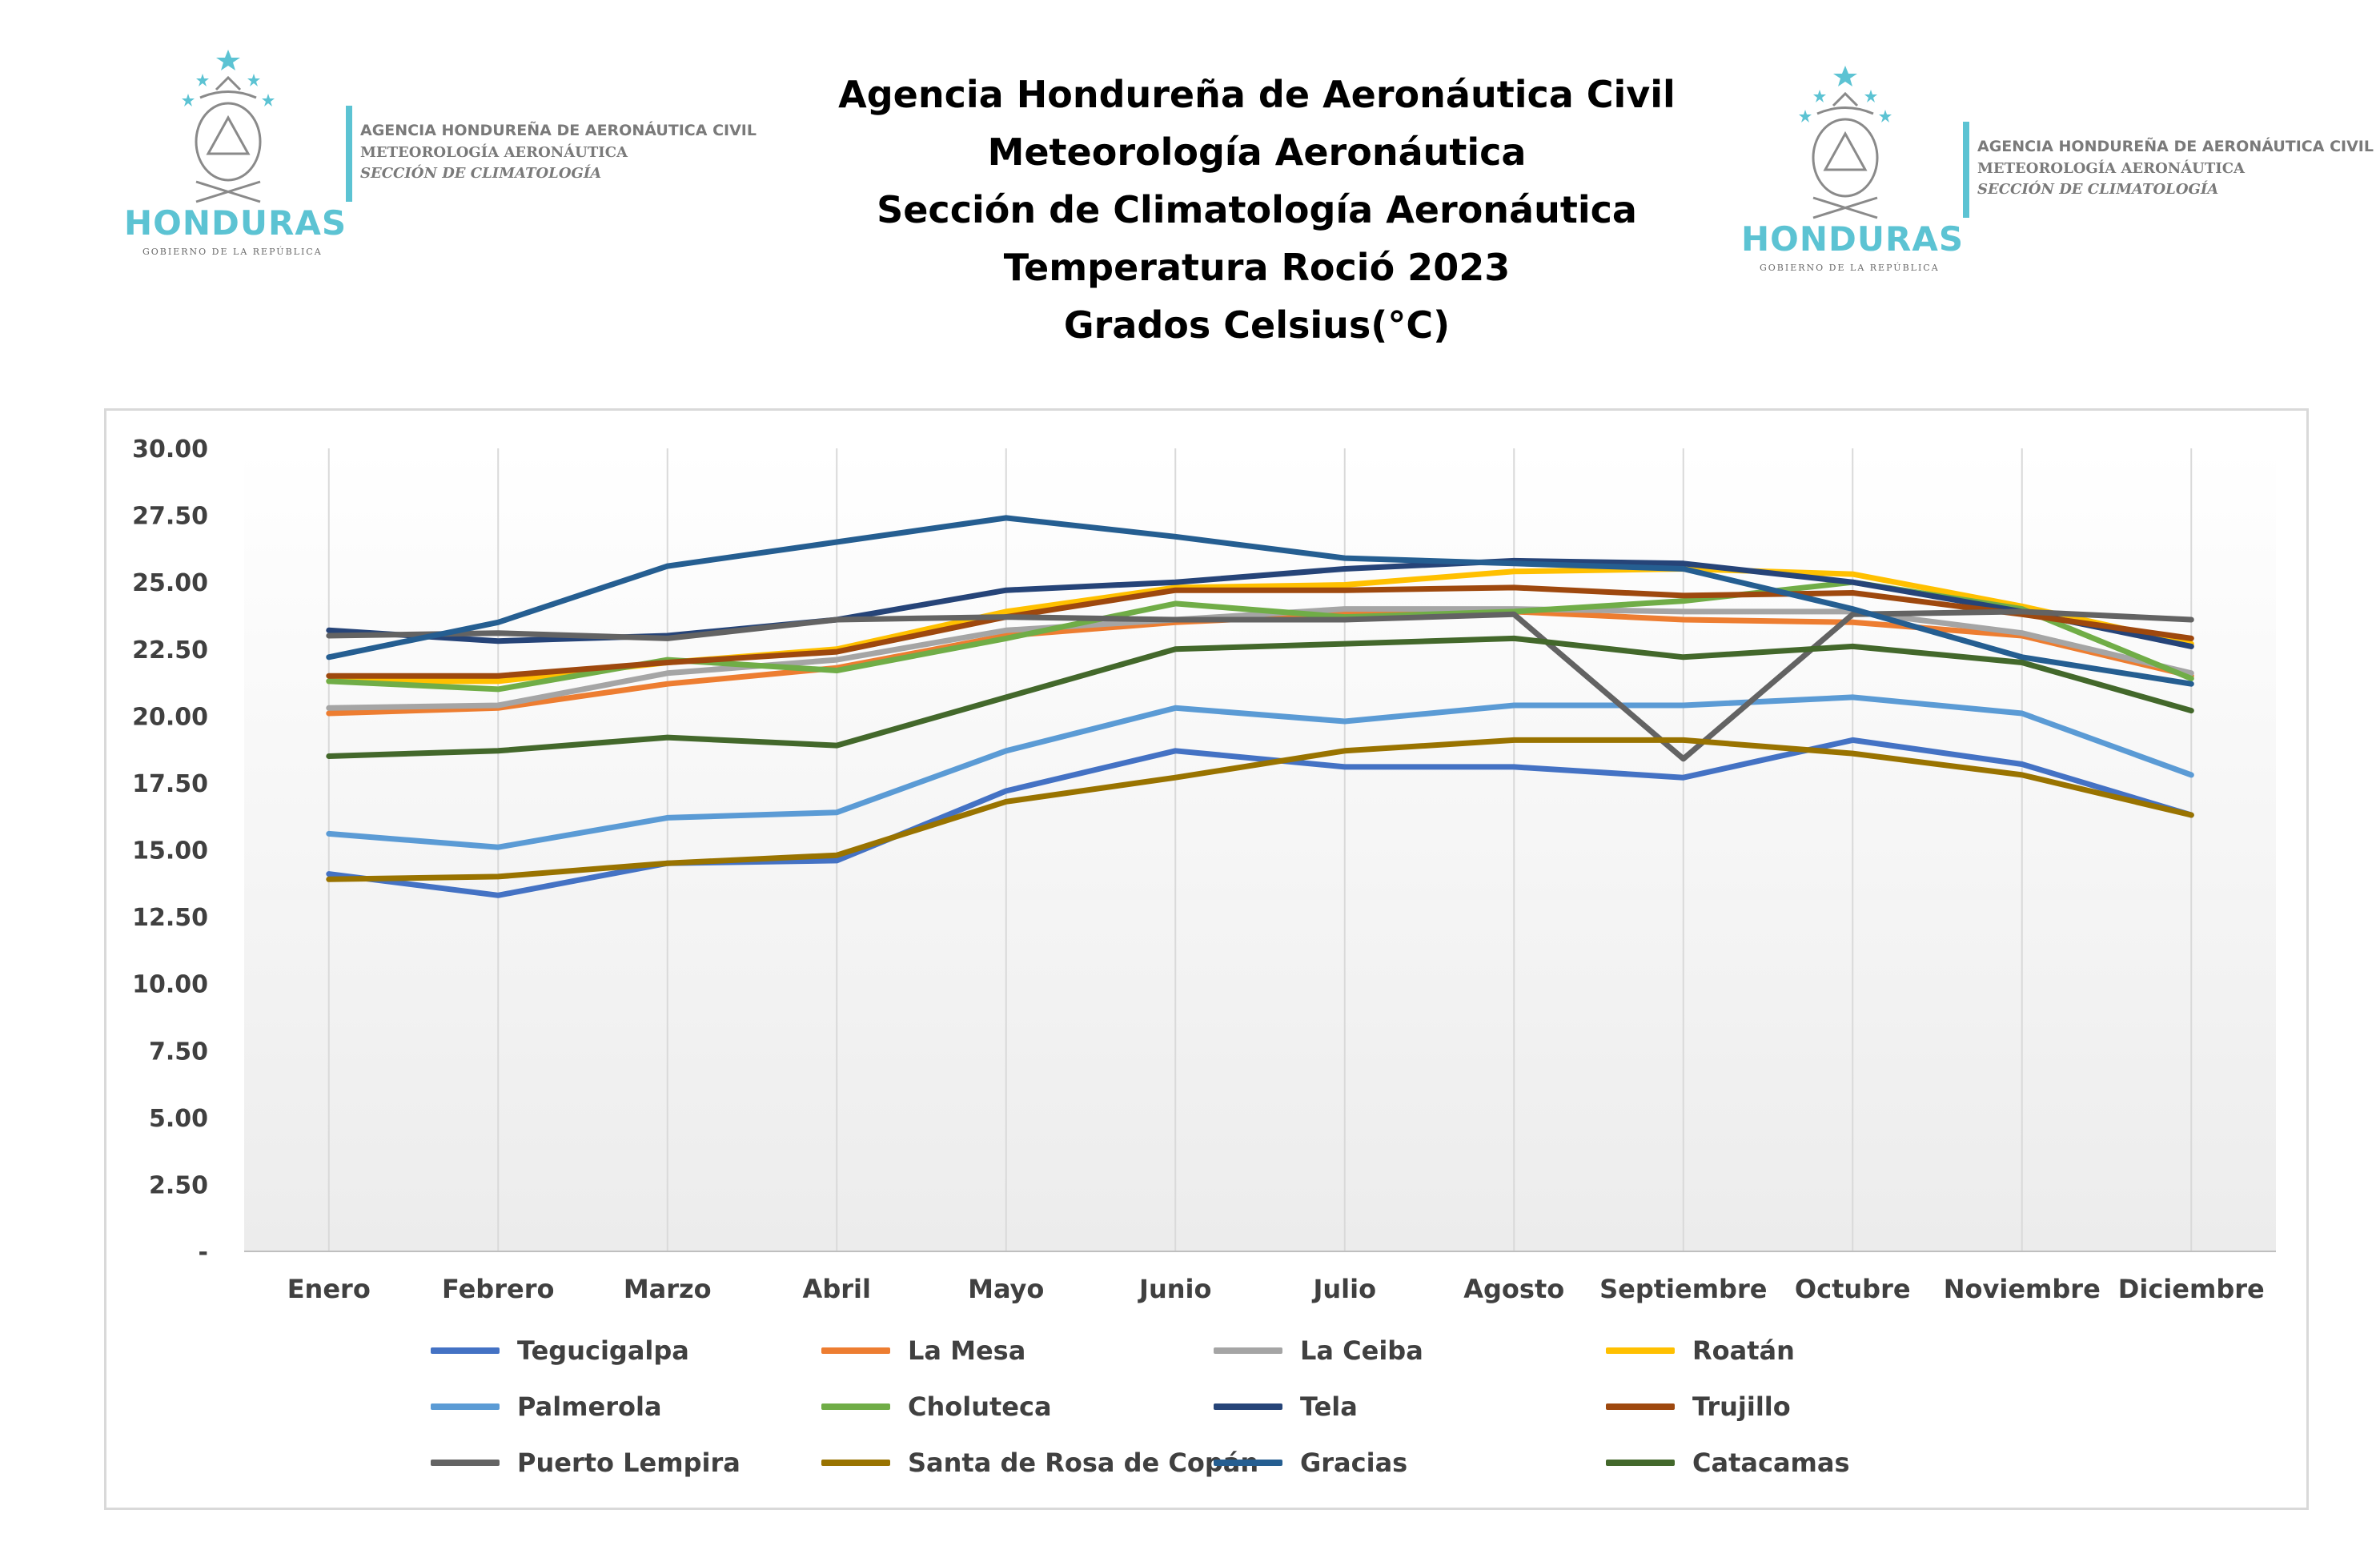 The width and height of the screenshot is (2380, 1546). I want to click on legend-item-la-mesa: La Mesa, so click(923, 1350).